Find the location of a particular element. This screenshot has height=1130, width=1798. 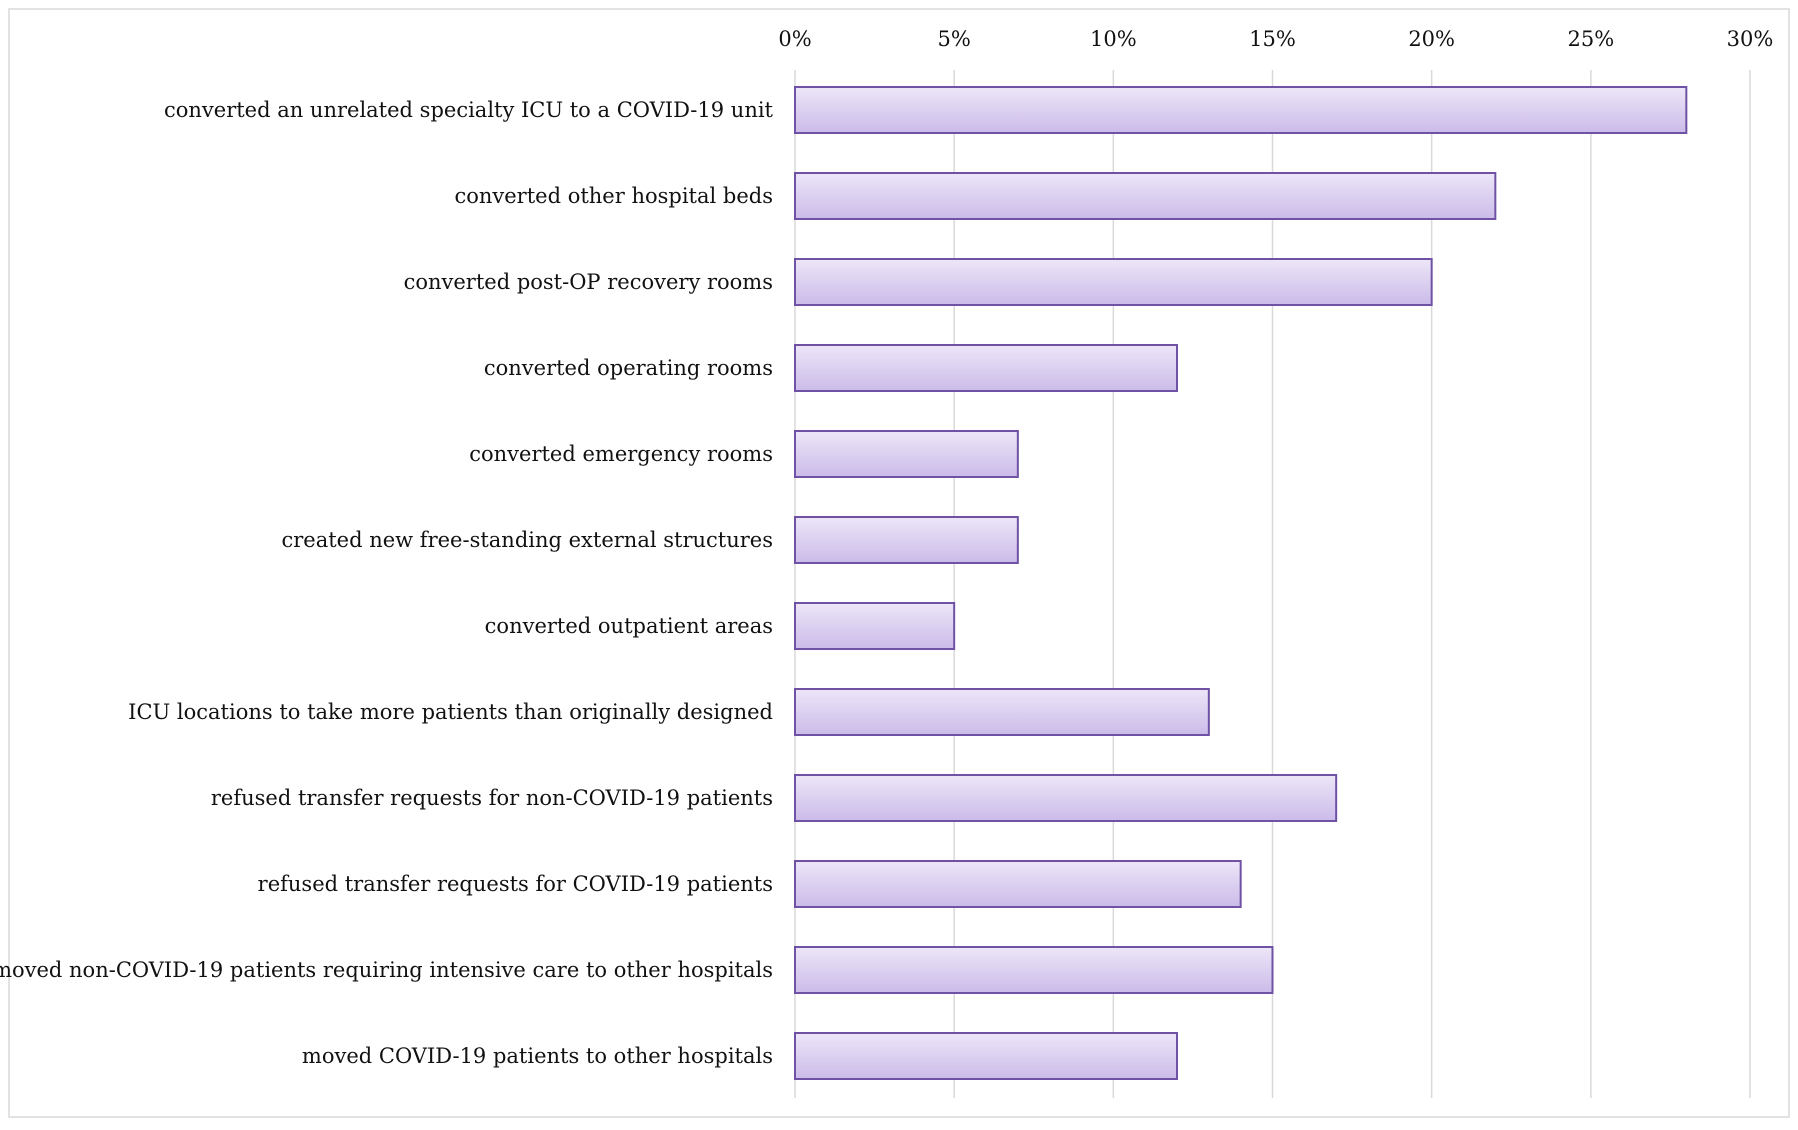

x-tick-label: 15% is located at coordinates (1272, 39).